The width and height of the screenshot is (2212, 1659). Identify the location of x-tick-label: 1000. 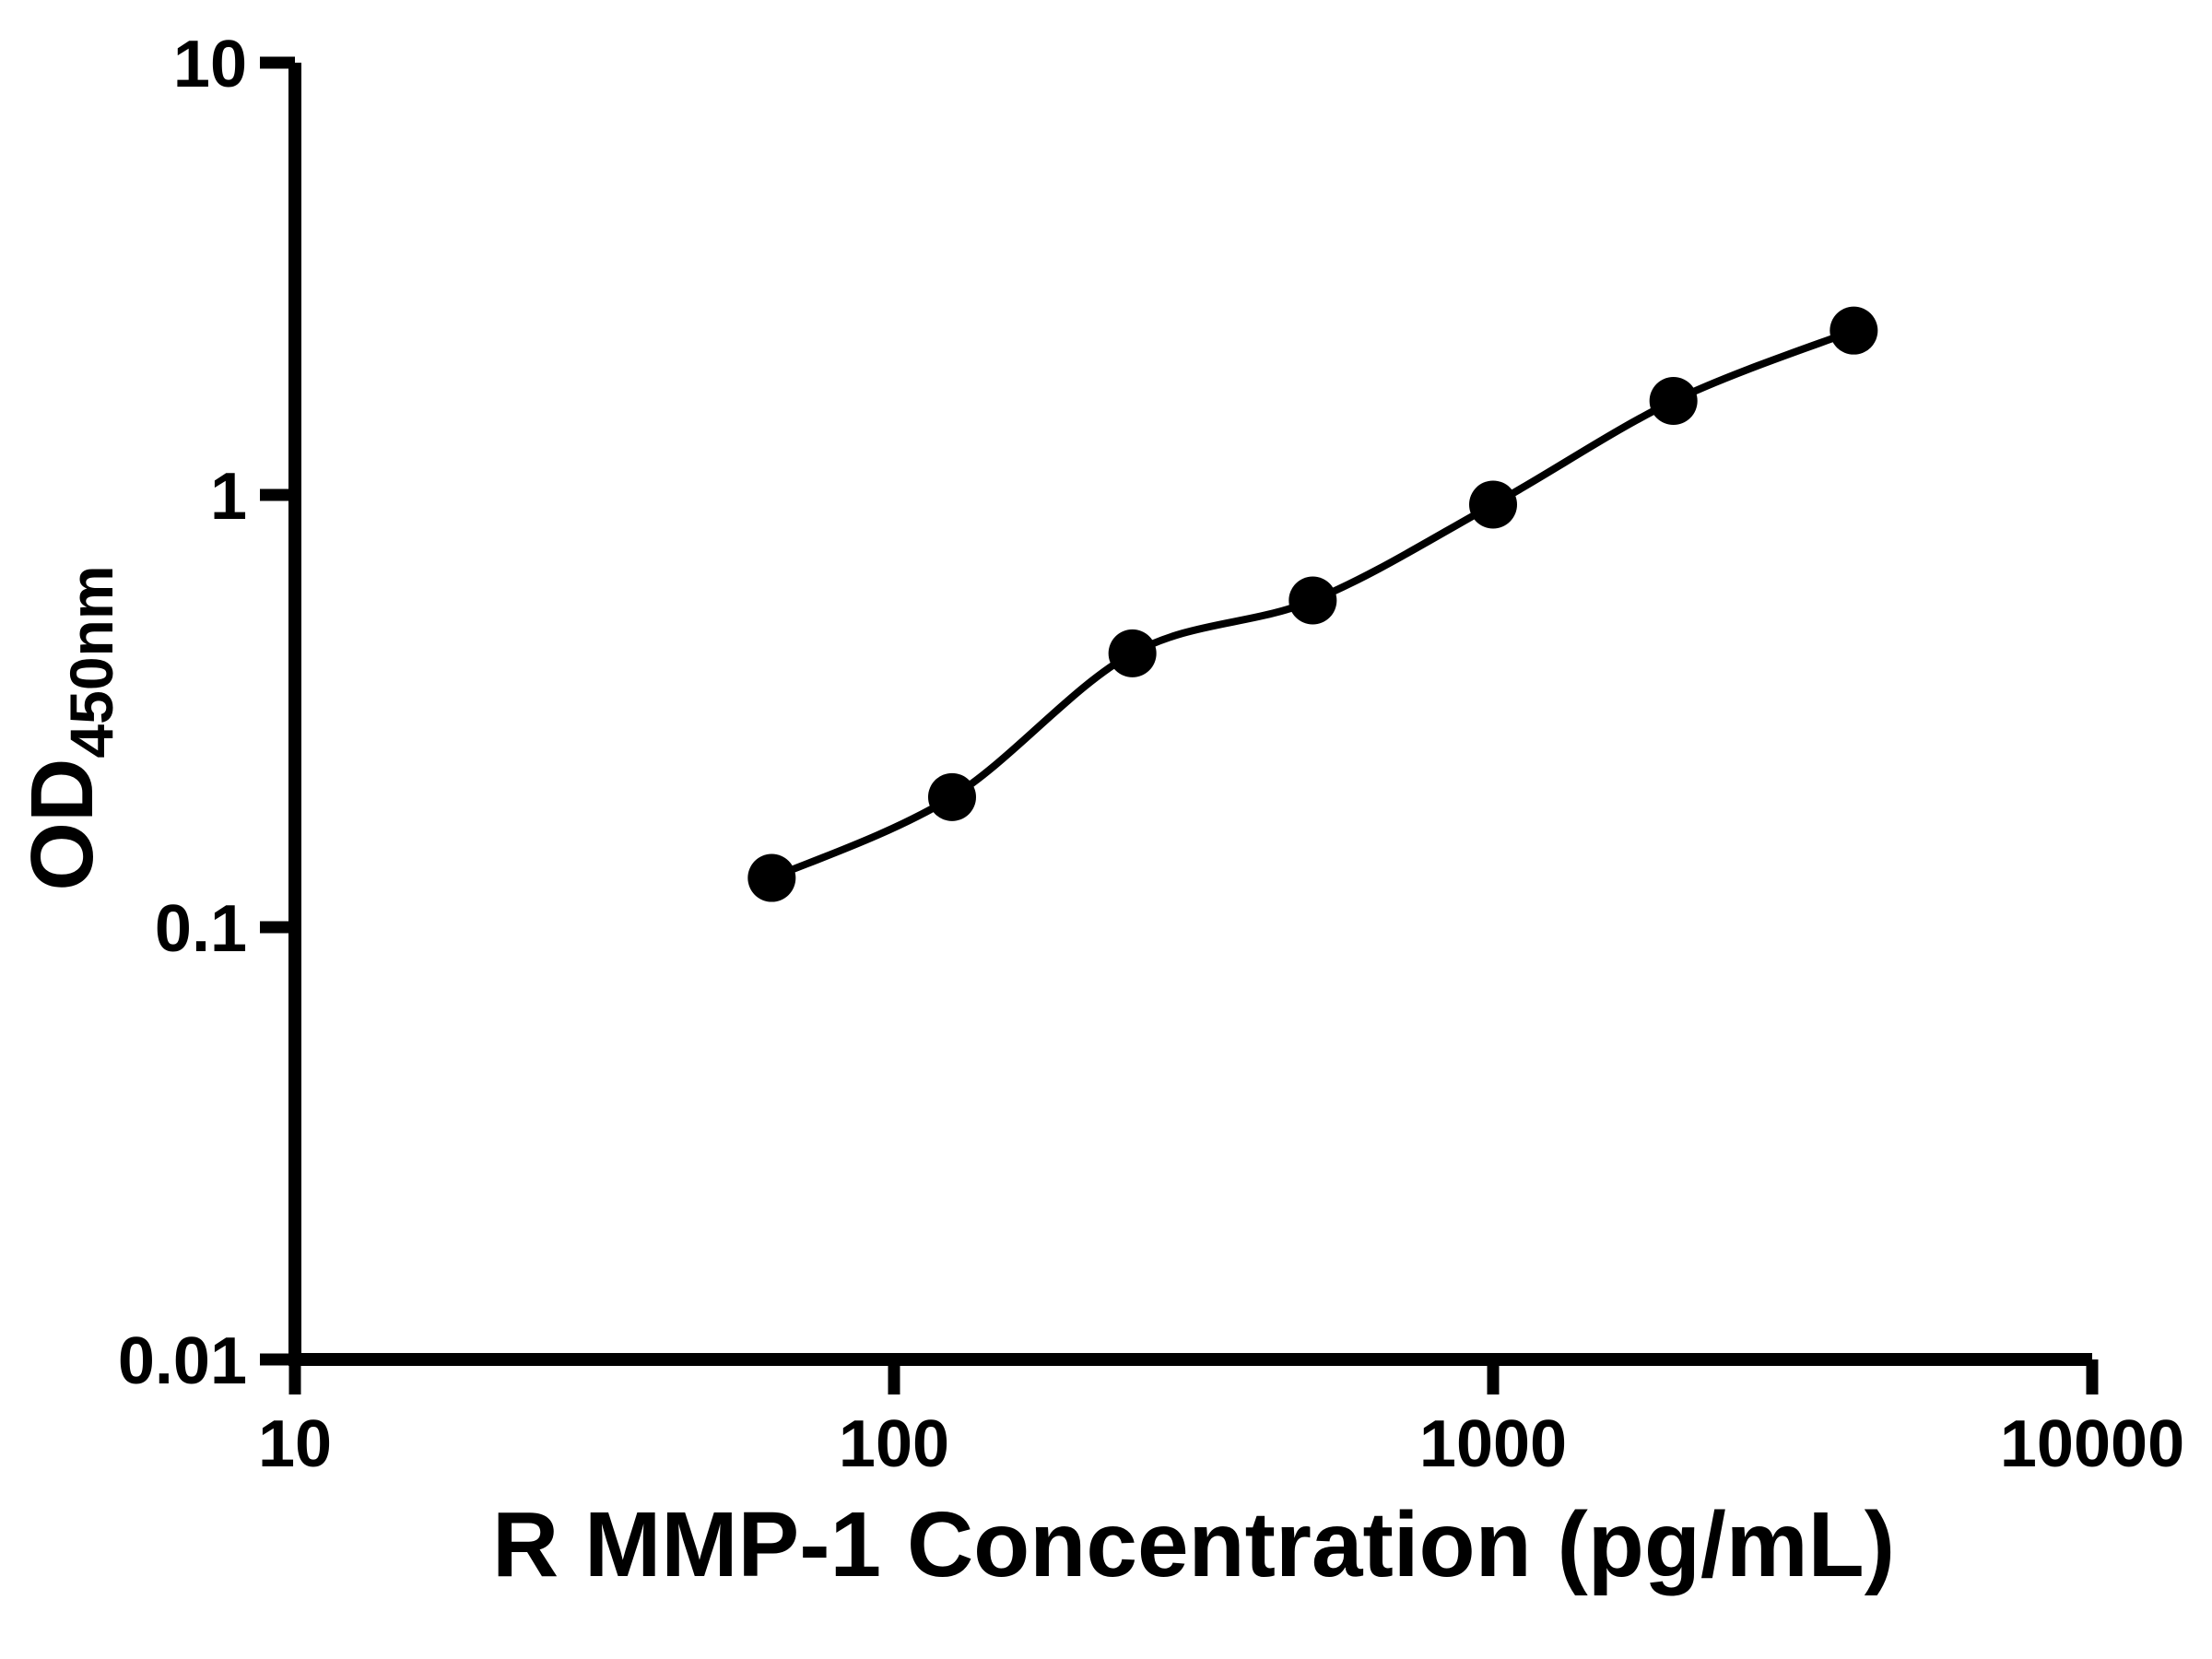
(1493, 1444).